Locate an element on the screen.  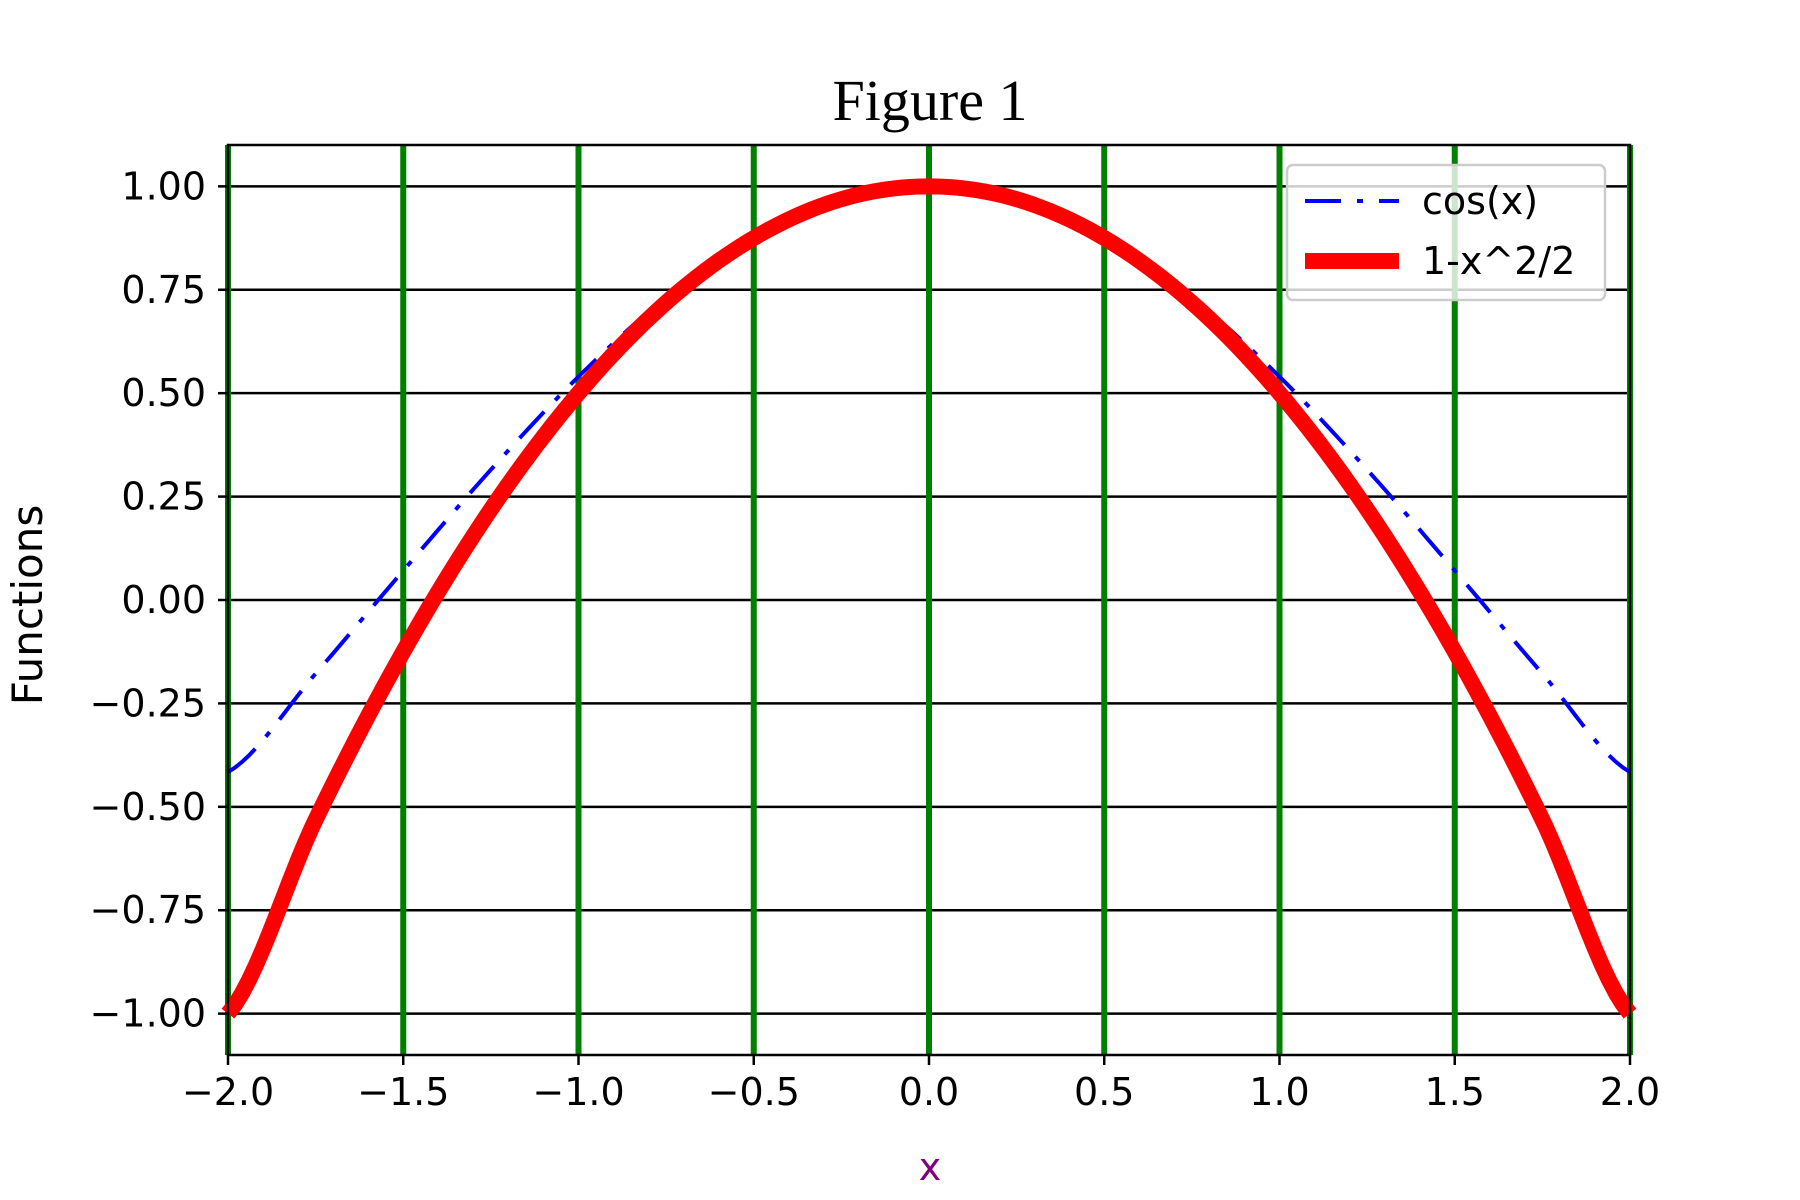
y-tick-label: 0.25 is located at coordinates (163, 497).